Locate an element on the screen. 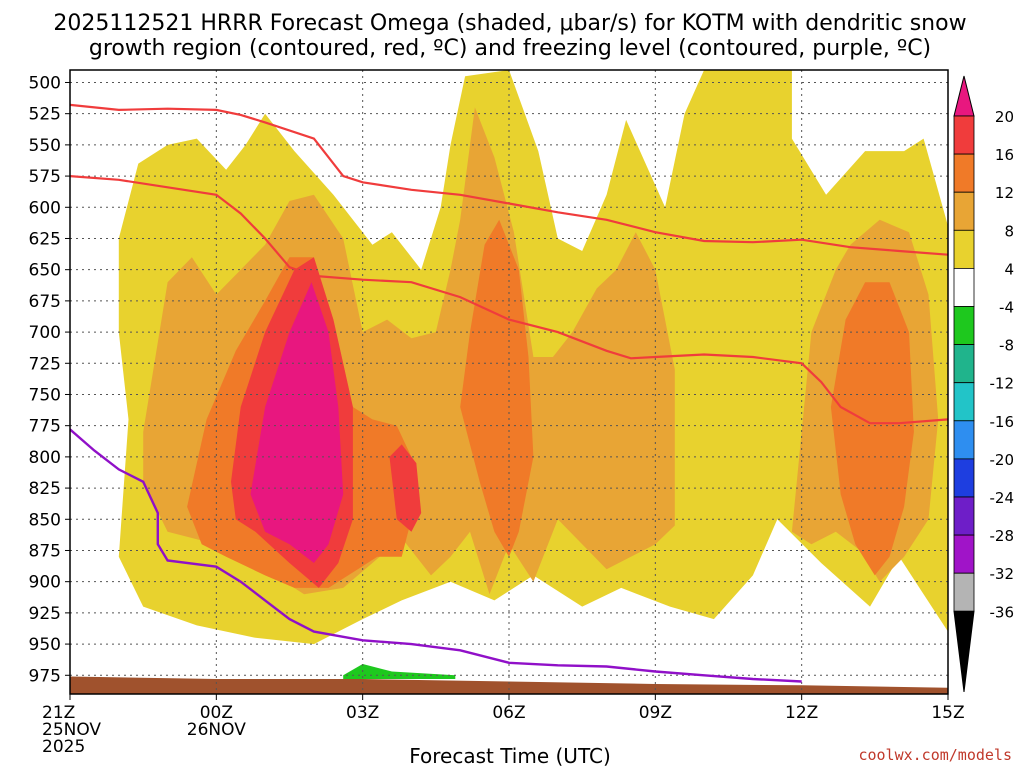 This screenshot has width=1024, height=768. x-tick-label-3-0: 00Z is located at coordinates (216, 713).